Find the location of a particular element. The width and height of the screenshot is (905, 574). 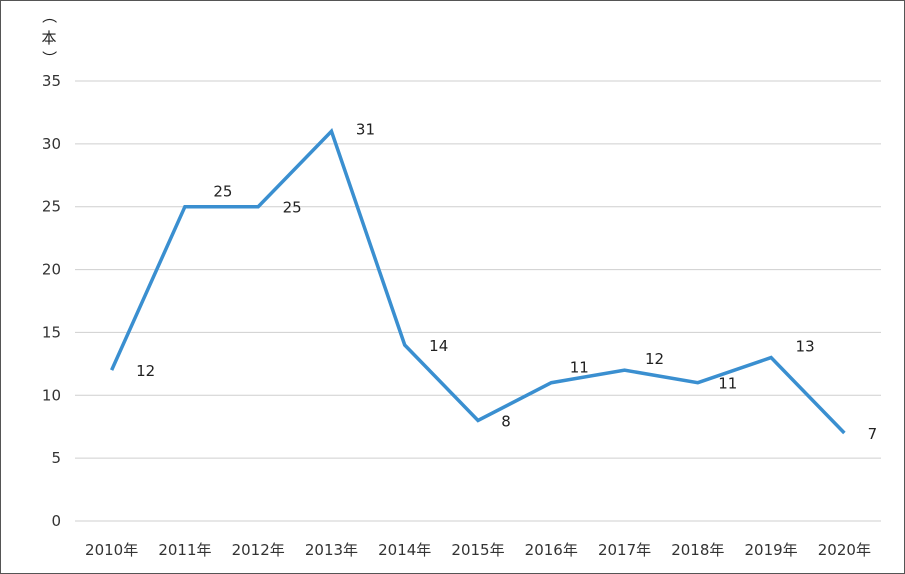

x-tick-label: 2013年 is located at coordinates (331, 550).